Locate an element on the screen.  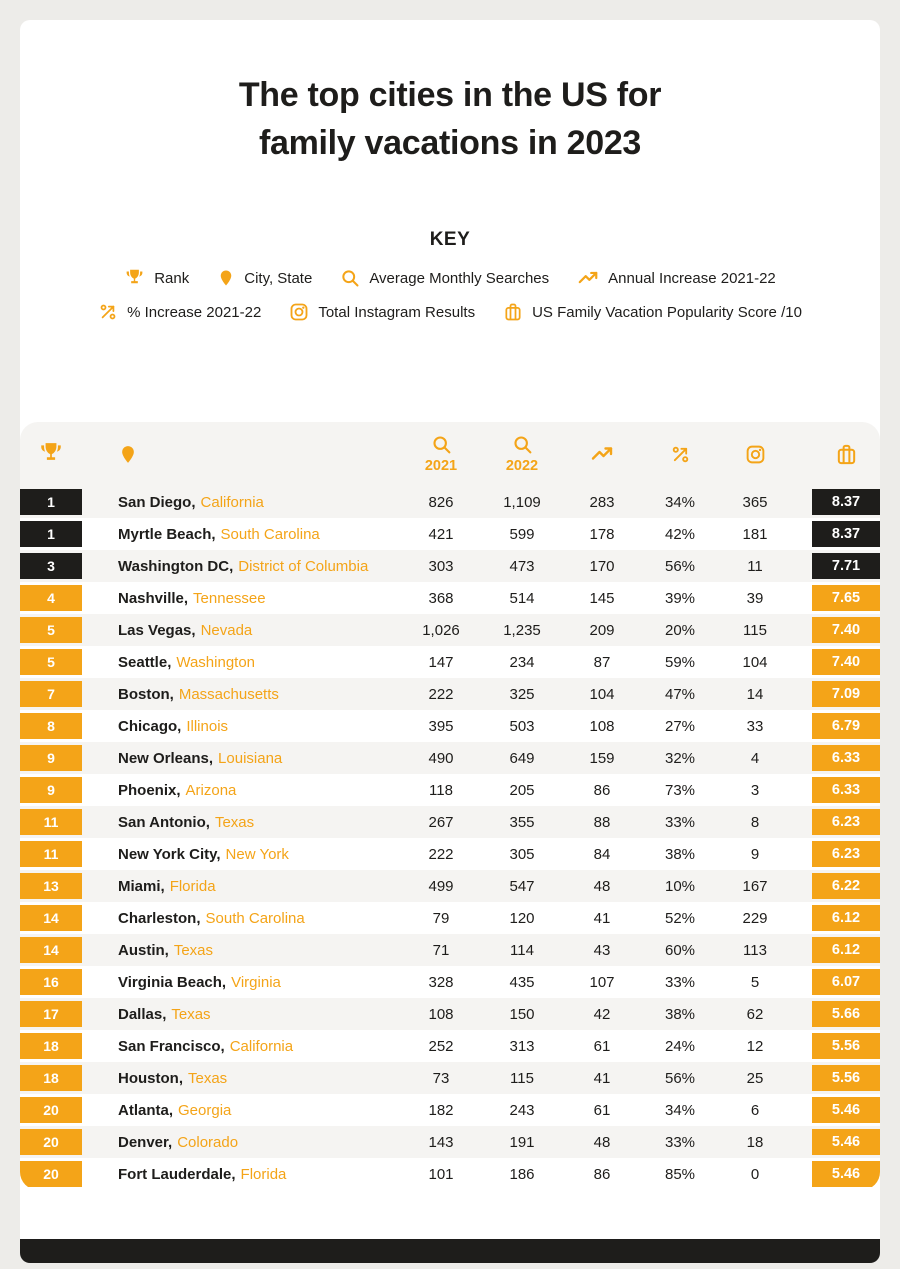
annual-increase-cell: 283 is located at coordinates (602, 502).